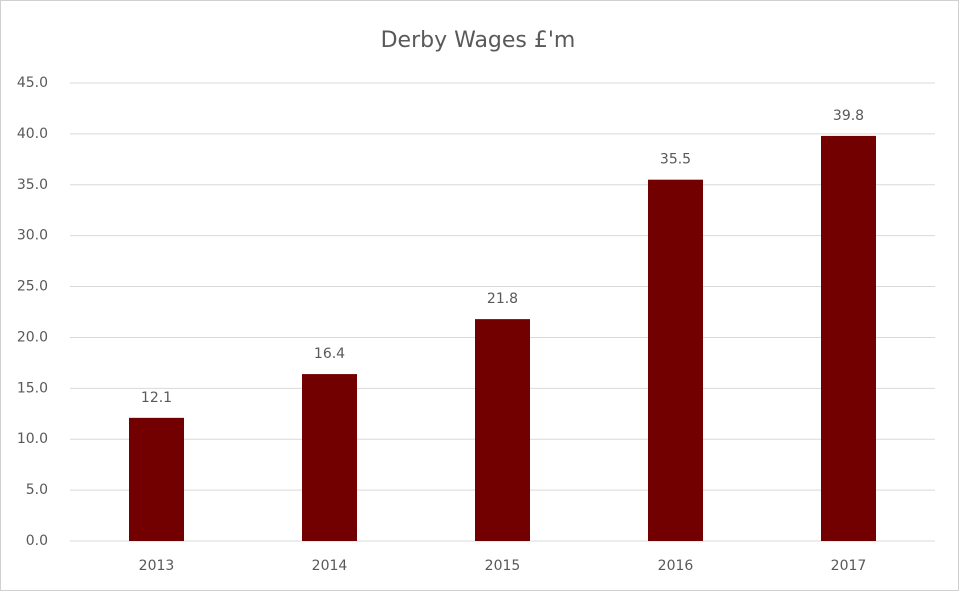  I want to click on y-tick-label: 5.0, so click(37, 490).